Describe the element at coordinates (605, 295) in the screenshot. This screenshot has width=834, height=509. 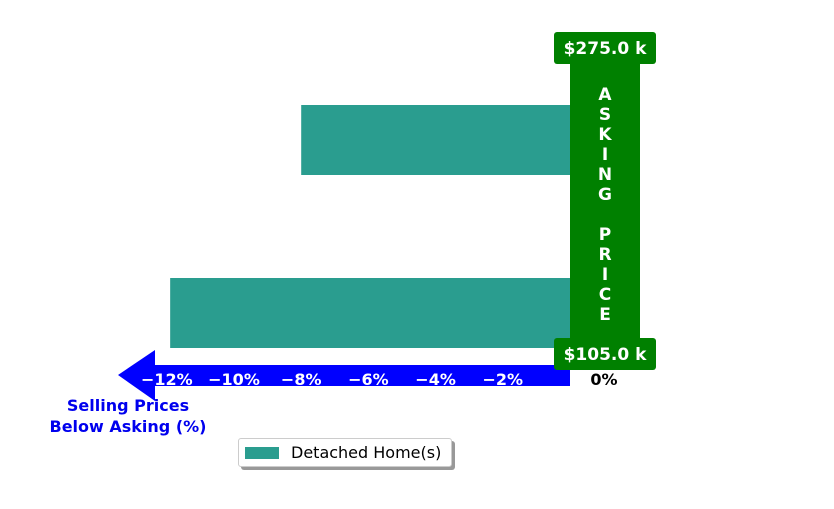
I see `asking-price-letter: C` at that location.